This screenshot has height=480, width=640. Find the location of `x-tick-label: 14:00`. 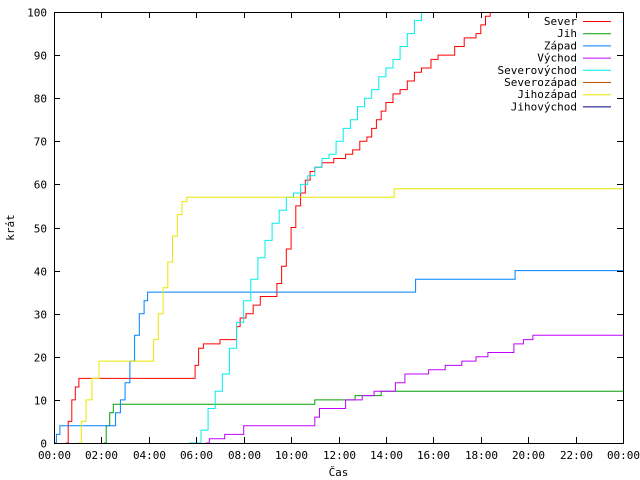

x-tick-label: 14:00 is located at coordinates (386, 455).